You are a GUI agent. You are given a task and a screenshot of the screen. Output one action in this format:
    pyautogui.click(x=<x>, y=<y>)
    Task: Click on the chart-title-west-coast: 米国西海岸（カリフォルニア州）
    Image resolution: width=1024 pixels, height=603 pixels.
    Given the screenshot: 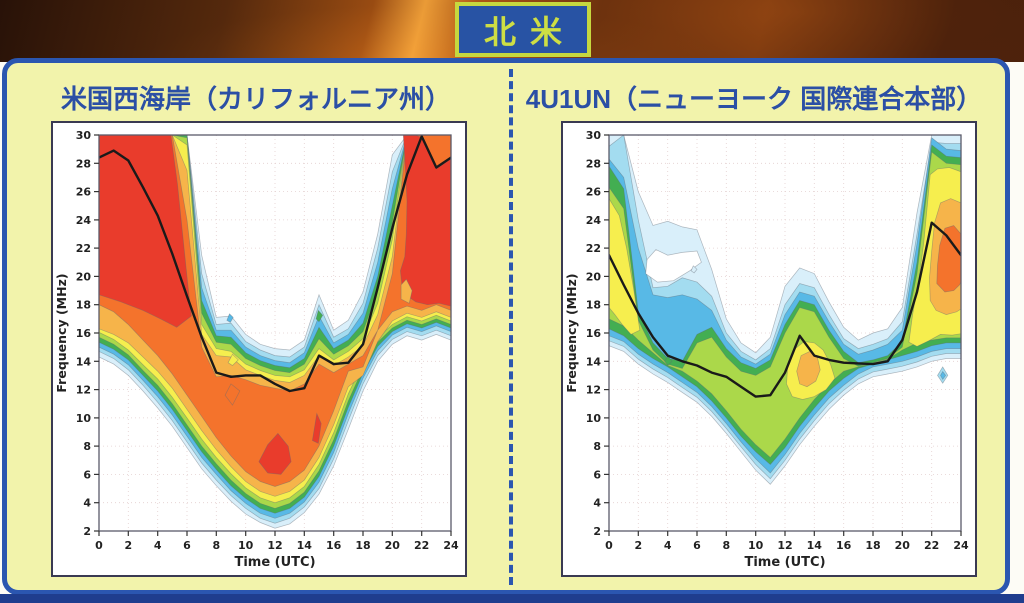 What is the action you would take?
    pyautogui.click(x=255, y=99)
    